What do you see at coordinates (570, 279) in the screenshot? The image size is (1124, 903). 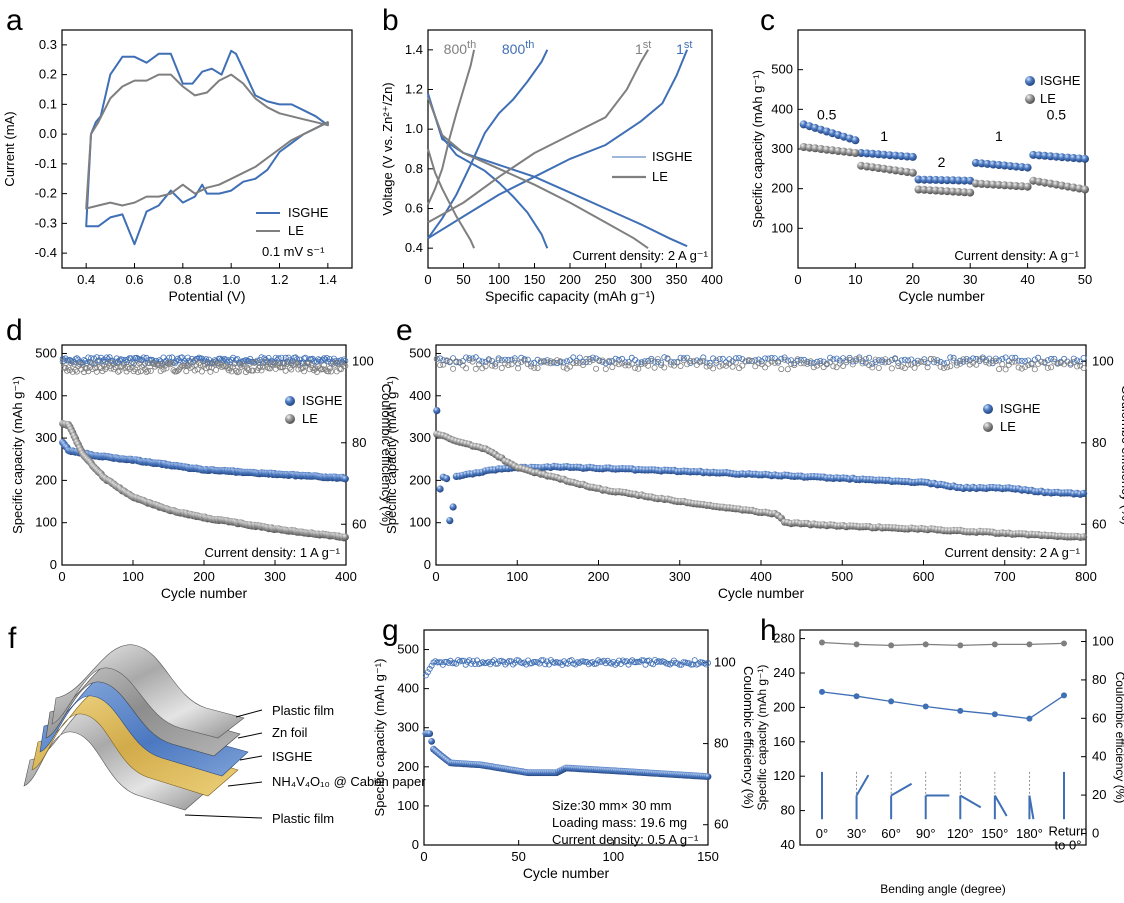 I see `x-tick-label: 200` at bounding box center [570, 279].